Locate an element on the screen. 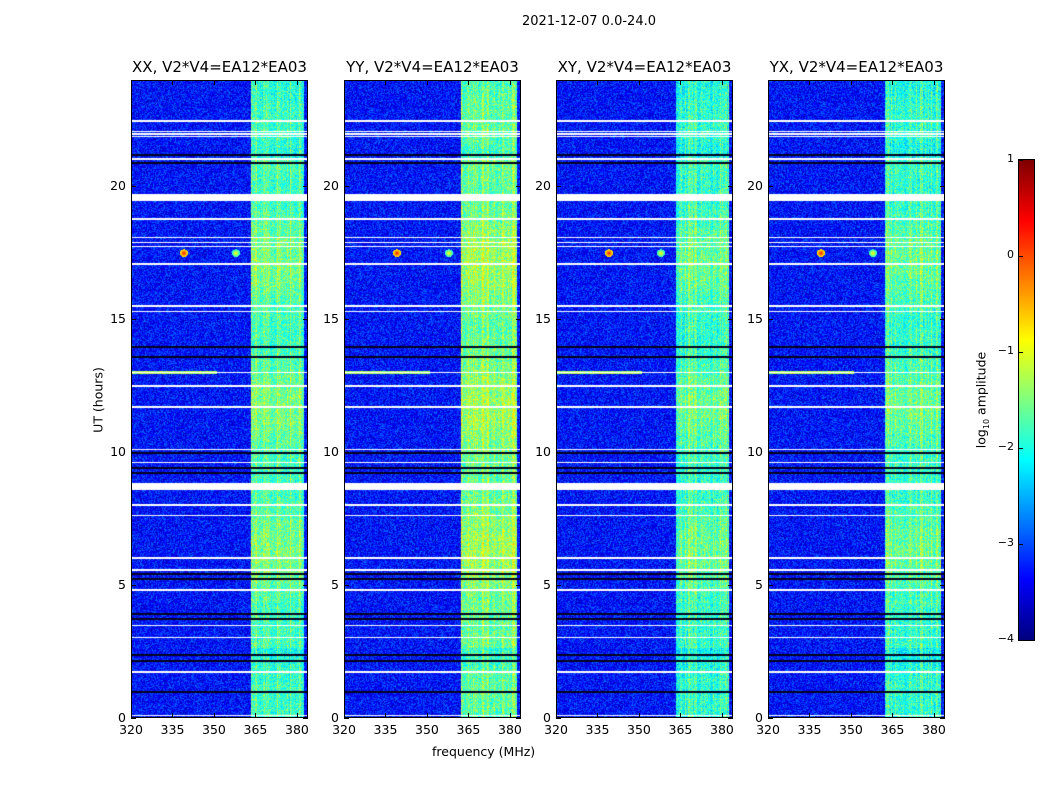  colorbar is located at coordinates (1026, 400).